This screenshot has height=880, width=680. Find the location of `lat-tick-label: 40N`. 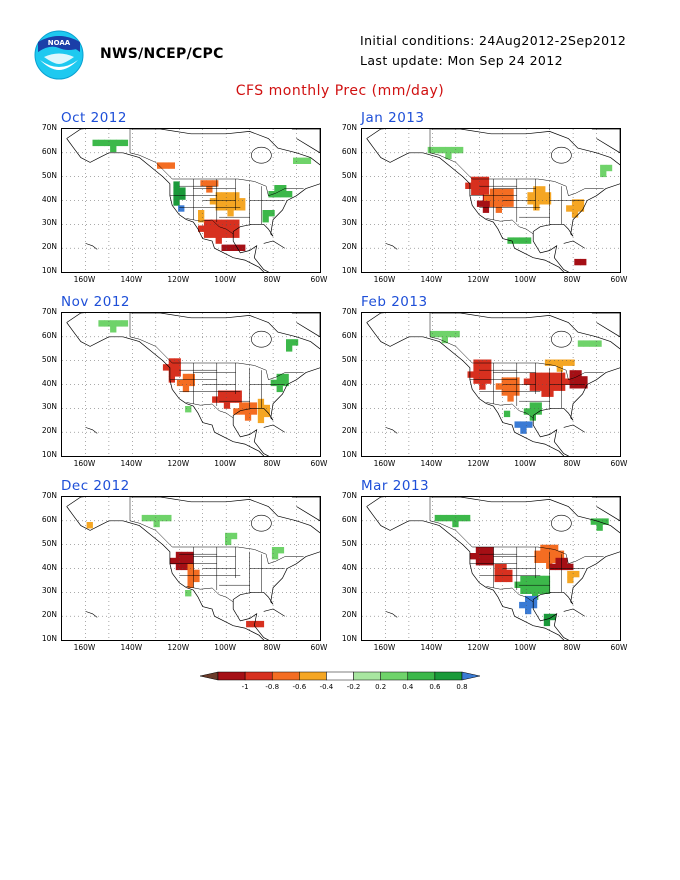

lat-tick-label: 40N is located at coordinates (49, 383).